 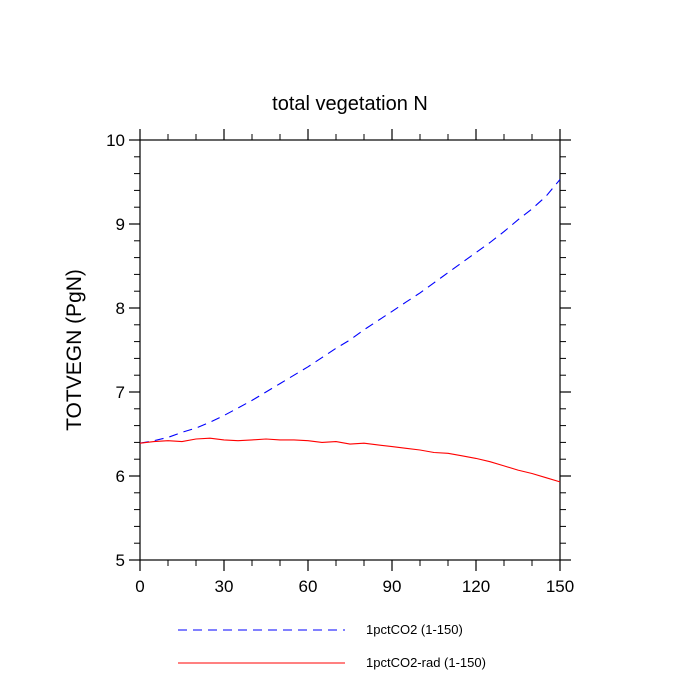 What do you see at coordinates (414, 629) in the screenshot?
I see `legend-label: 1pctCO2 (1-150)` at bounding box center [414, 629].